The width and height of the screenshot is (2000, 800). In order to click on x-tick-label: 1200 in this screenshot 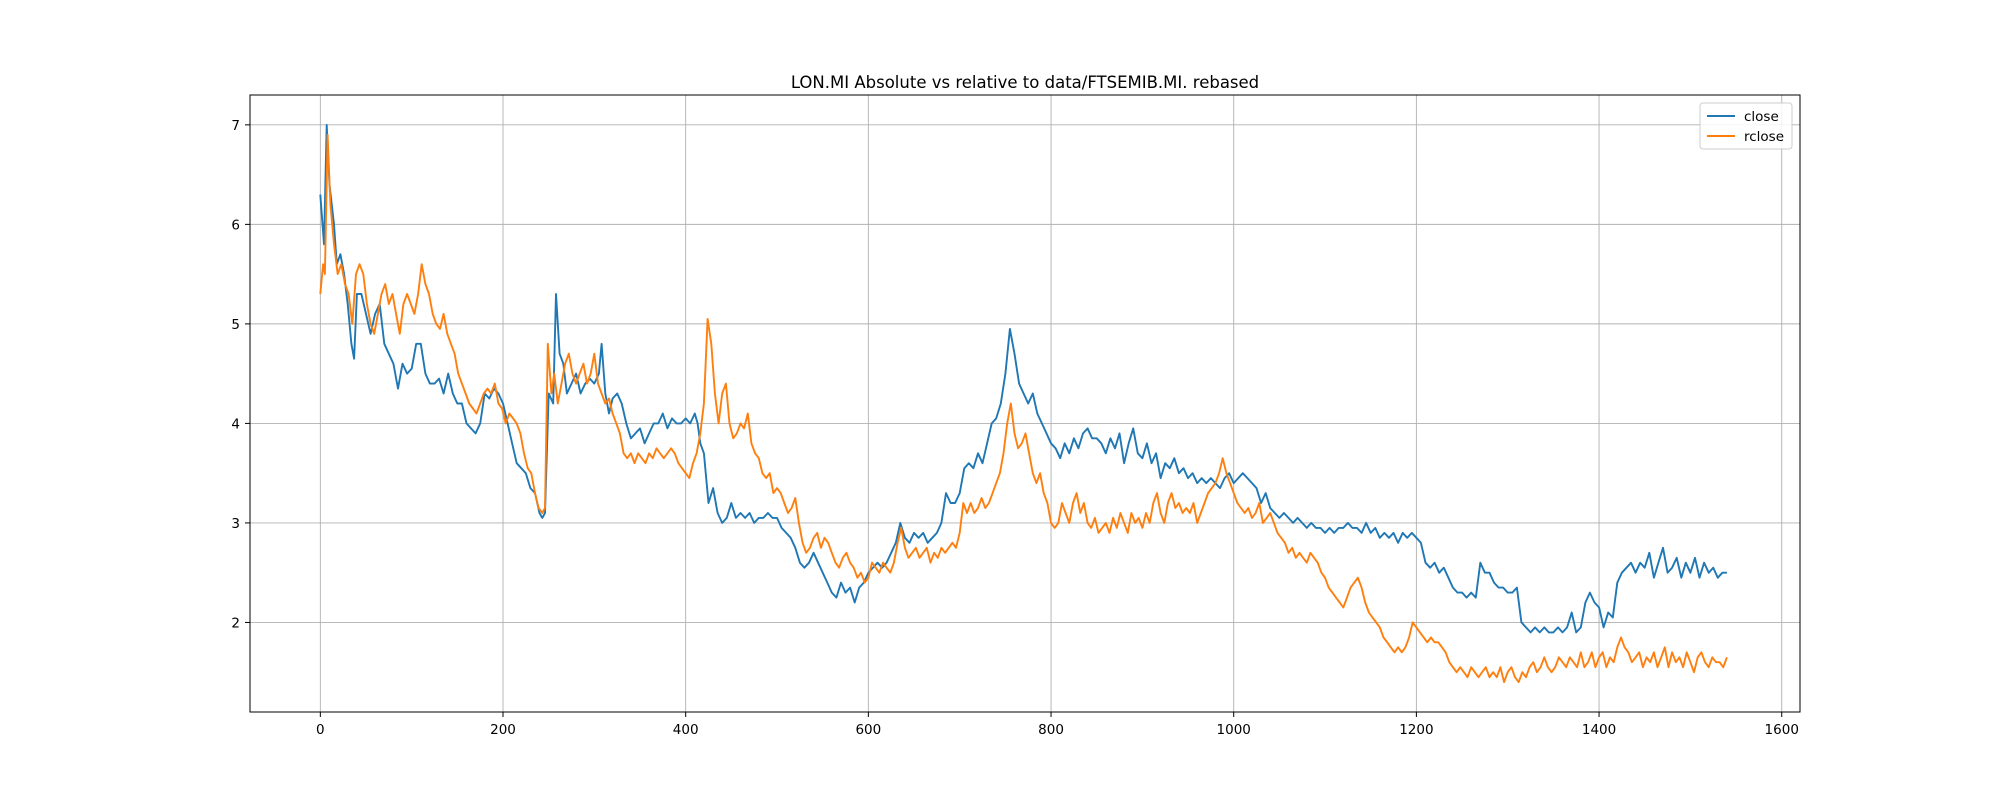, I will do `click(1416, 730)`.